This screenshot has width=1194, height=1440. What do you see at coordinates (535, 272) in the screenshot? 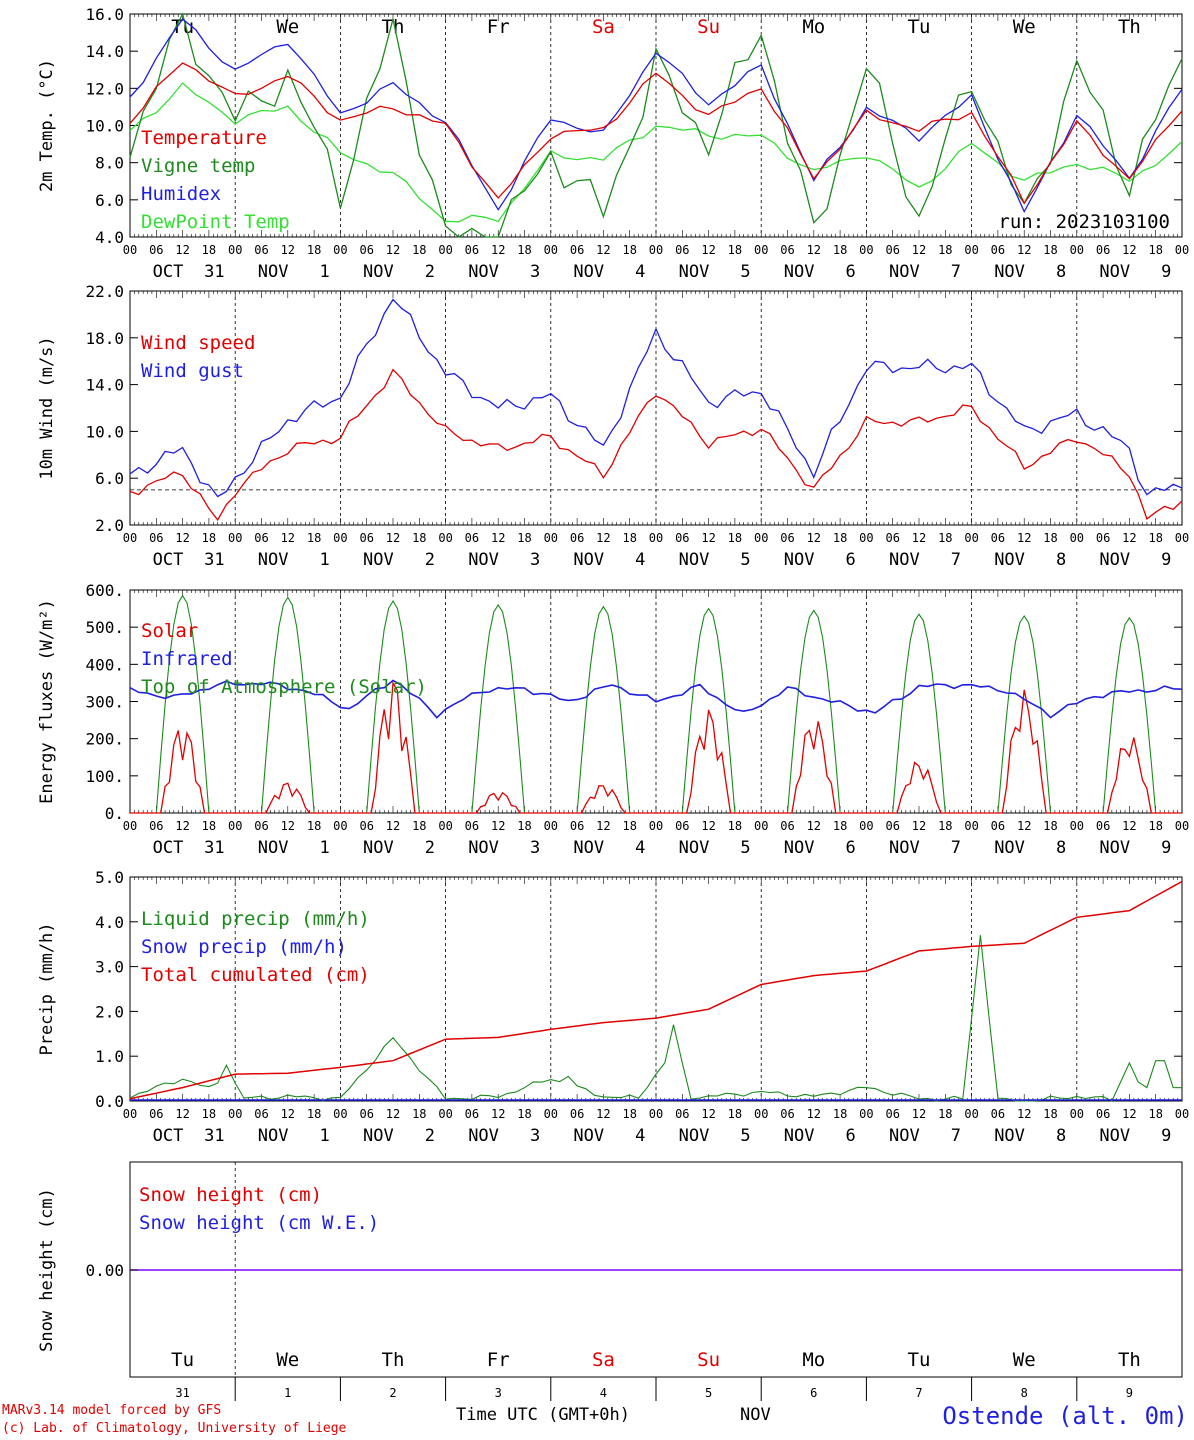
I see `panel-0-day-number: 3` at bounding box center [535, 272].